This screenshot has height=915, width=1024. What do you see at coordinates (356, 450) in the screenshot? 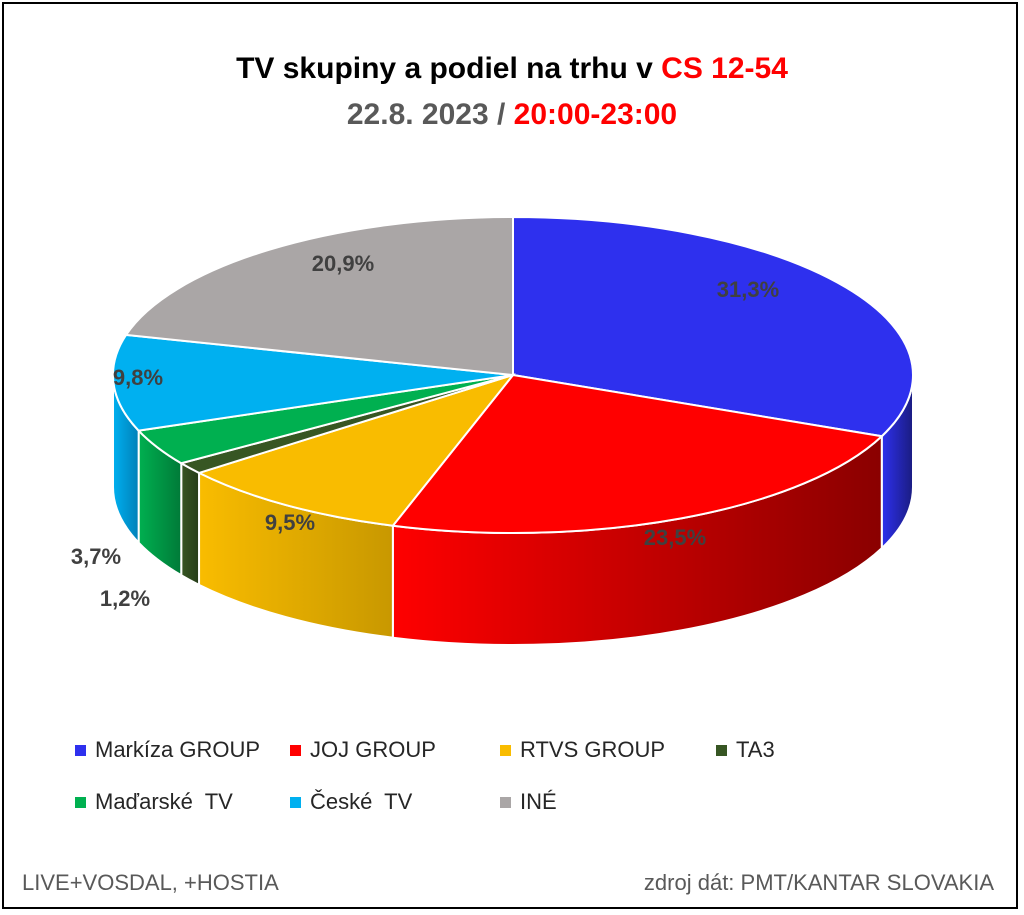
I see `pie-slice-rtvs-group` at bounding box center [356, 450].